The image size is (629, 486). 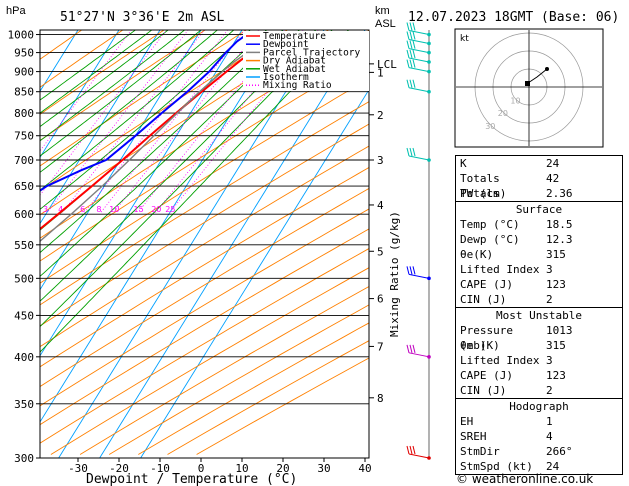 What do you see at coordinates (114, 209) in the screenshot?
I see `mixing-ratio-label: 10` at bounding box center [114, 209].